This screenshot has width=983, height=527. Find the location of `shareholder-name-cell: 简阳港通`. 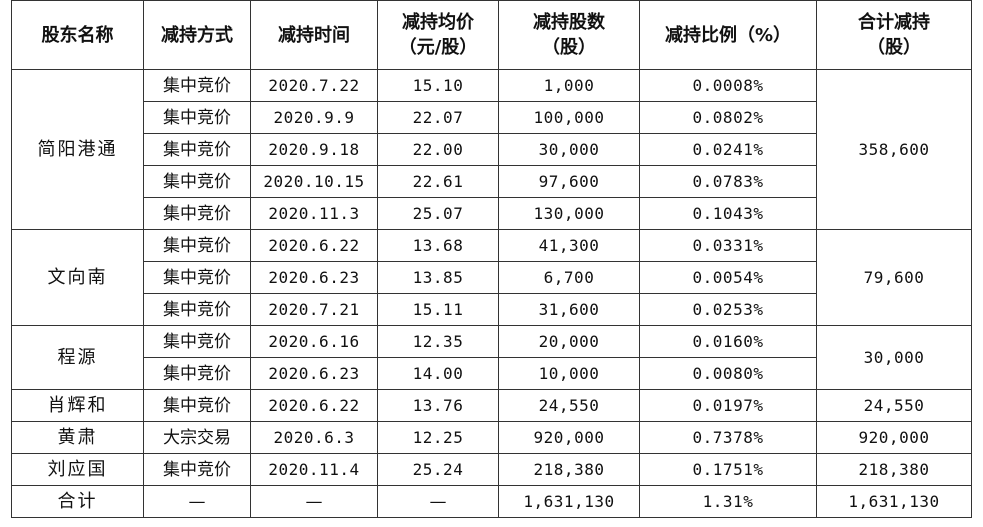

shareholder-name-cell: 简阳港通 is located at coordinates (77, 149).